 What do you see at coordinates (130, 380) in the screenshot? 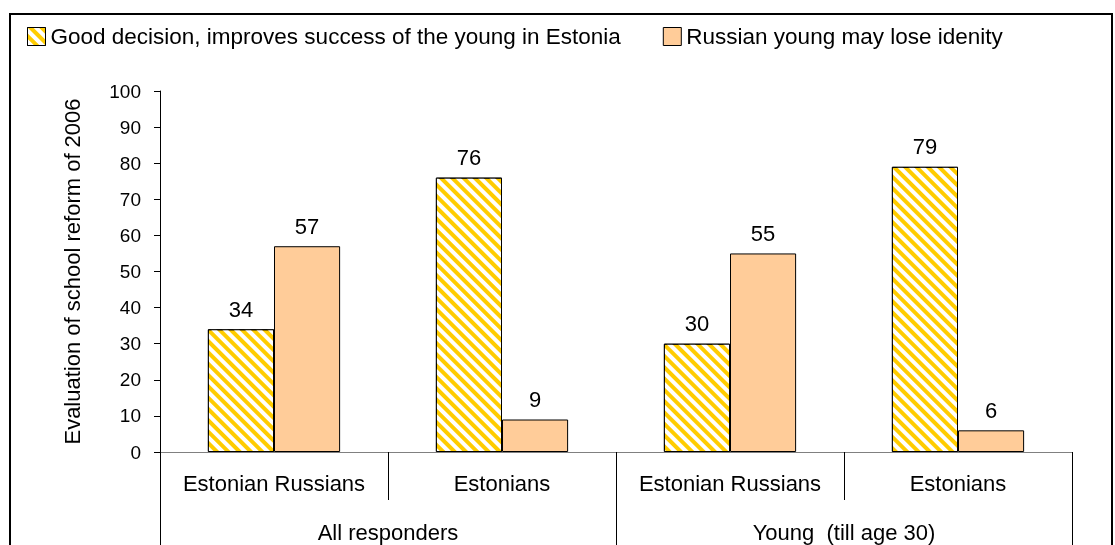
I see `y-tick-label: 20` at bounding box center [130, 380].